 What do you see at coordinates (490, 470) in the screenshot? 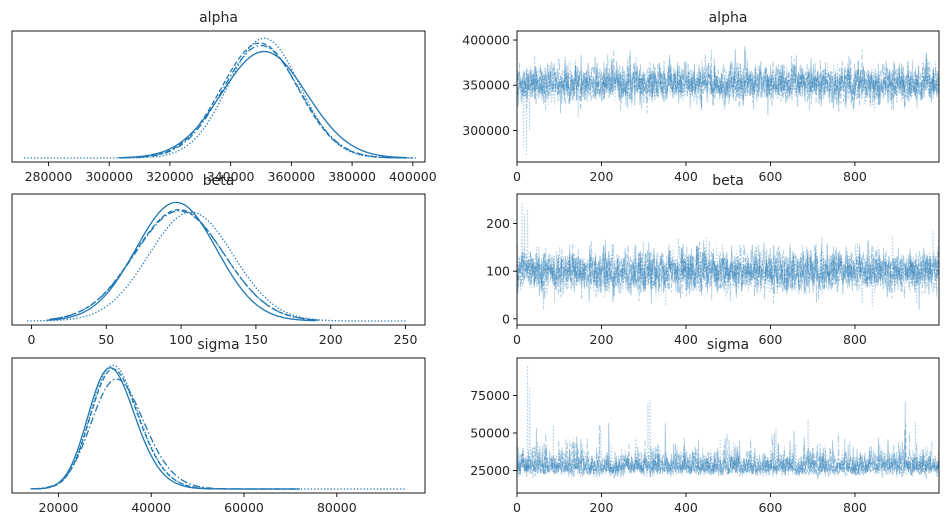
I see `y-tick-label: 25000` at bounding box center [490, 470].